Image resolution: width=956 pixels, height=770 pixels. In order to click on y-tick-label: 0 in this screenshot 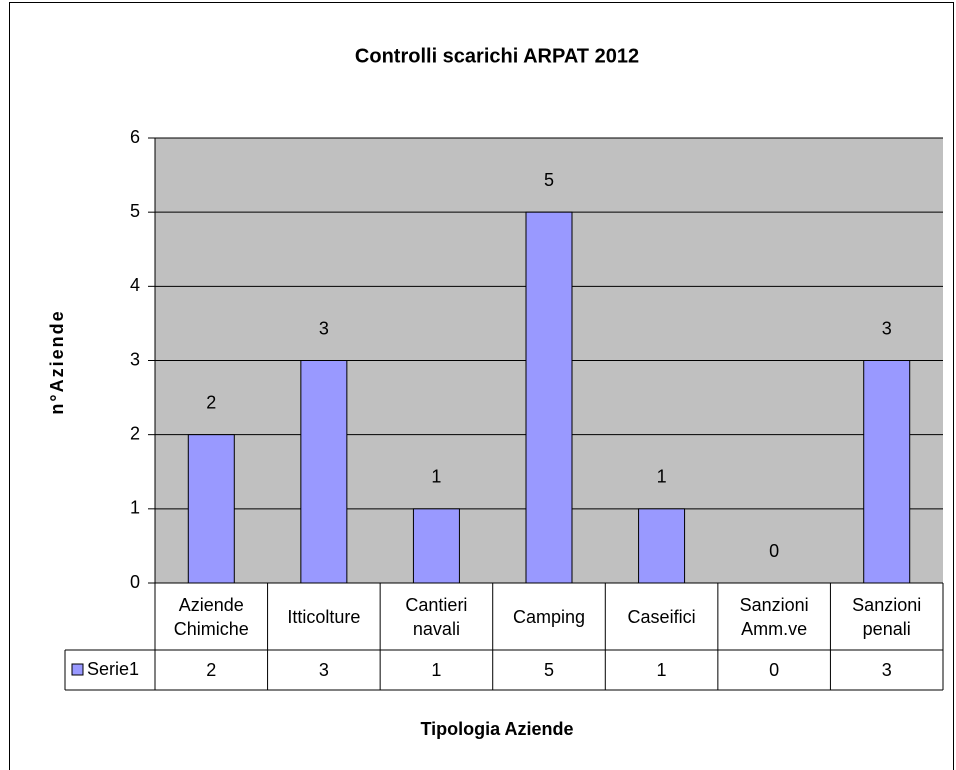, I will do `click(135, 582)`.